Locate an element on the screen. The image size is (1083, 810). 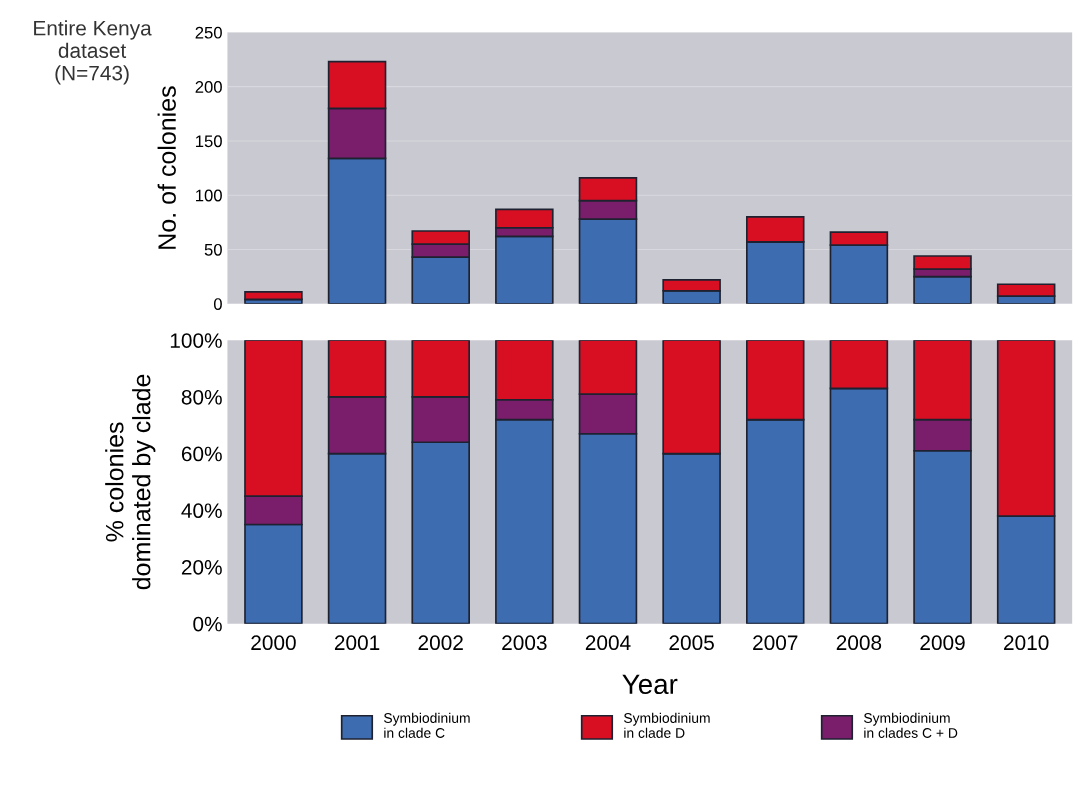
y-tick-label: 50 is located at coordinates (213, 249).